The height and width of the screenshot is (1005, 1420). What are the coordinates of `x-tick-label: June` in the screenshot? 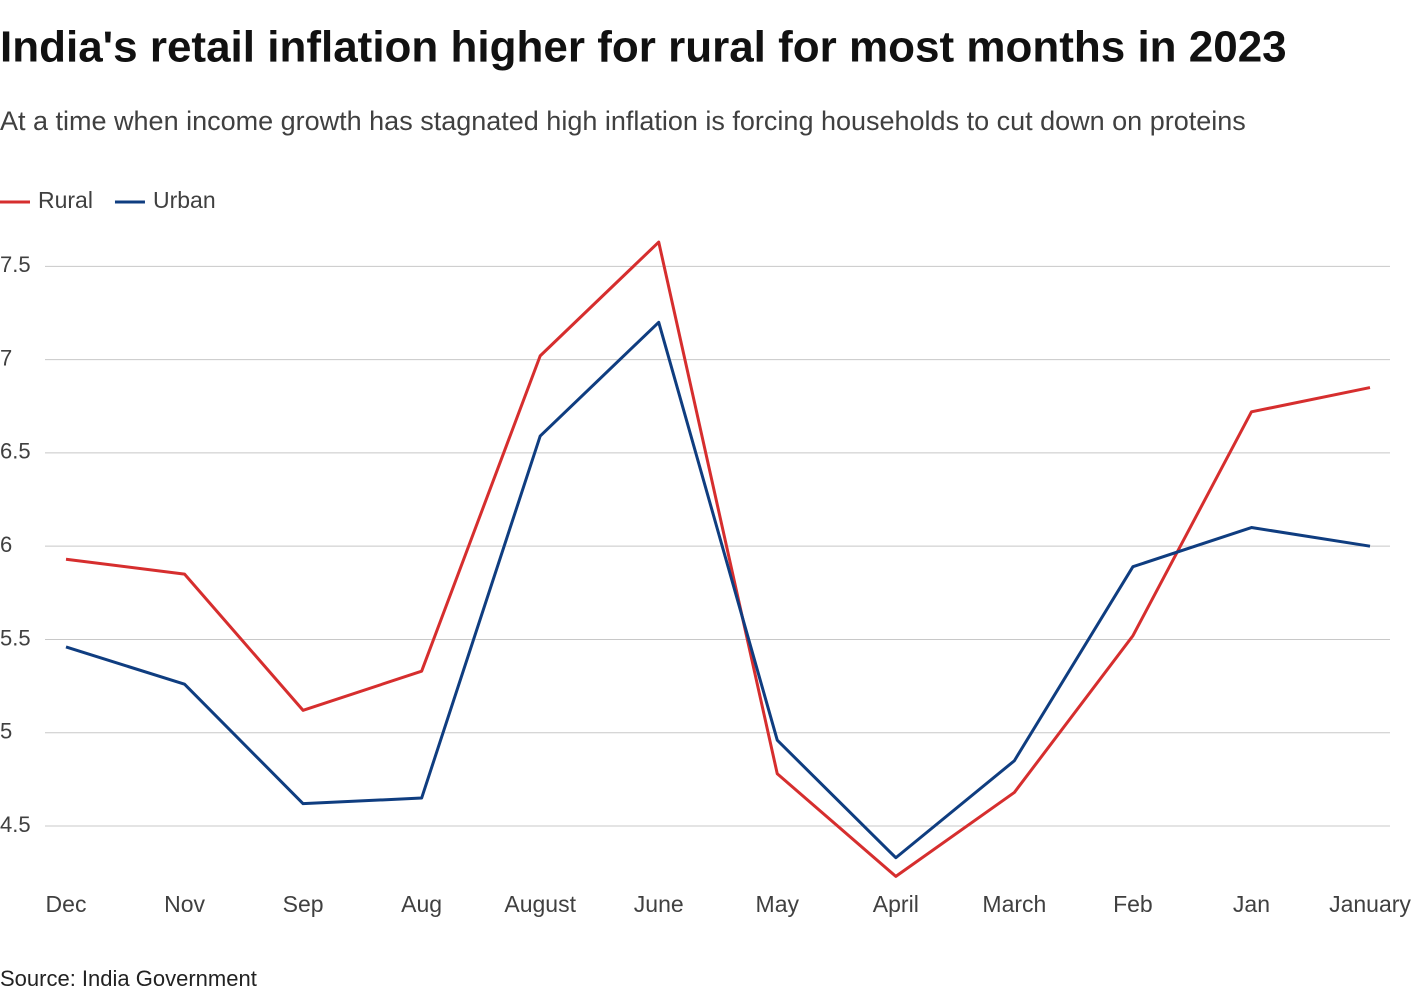 It's located at (659, 904).